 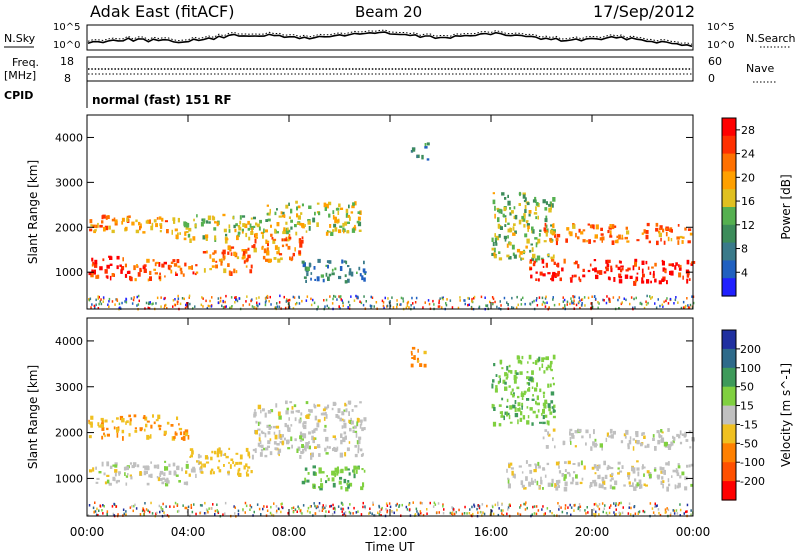 What do you see at coordinates (390, 39) in the screenshot?
I see `noise-sky-trace` at bounding box center [390, 39].